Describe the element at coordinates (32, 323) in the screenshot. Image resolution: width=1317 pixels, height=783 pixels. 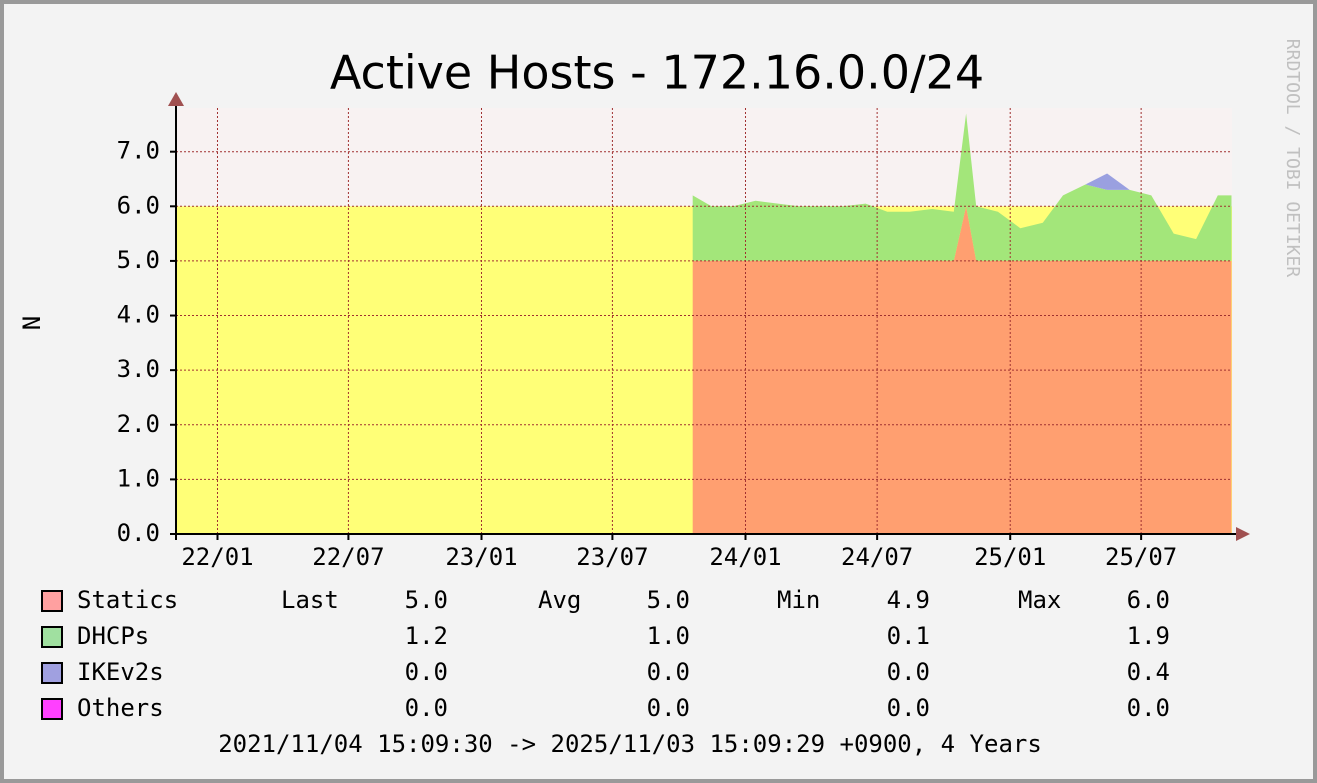
I see `y-axis-label: N` at that location.